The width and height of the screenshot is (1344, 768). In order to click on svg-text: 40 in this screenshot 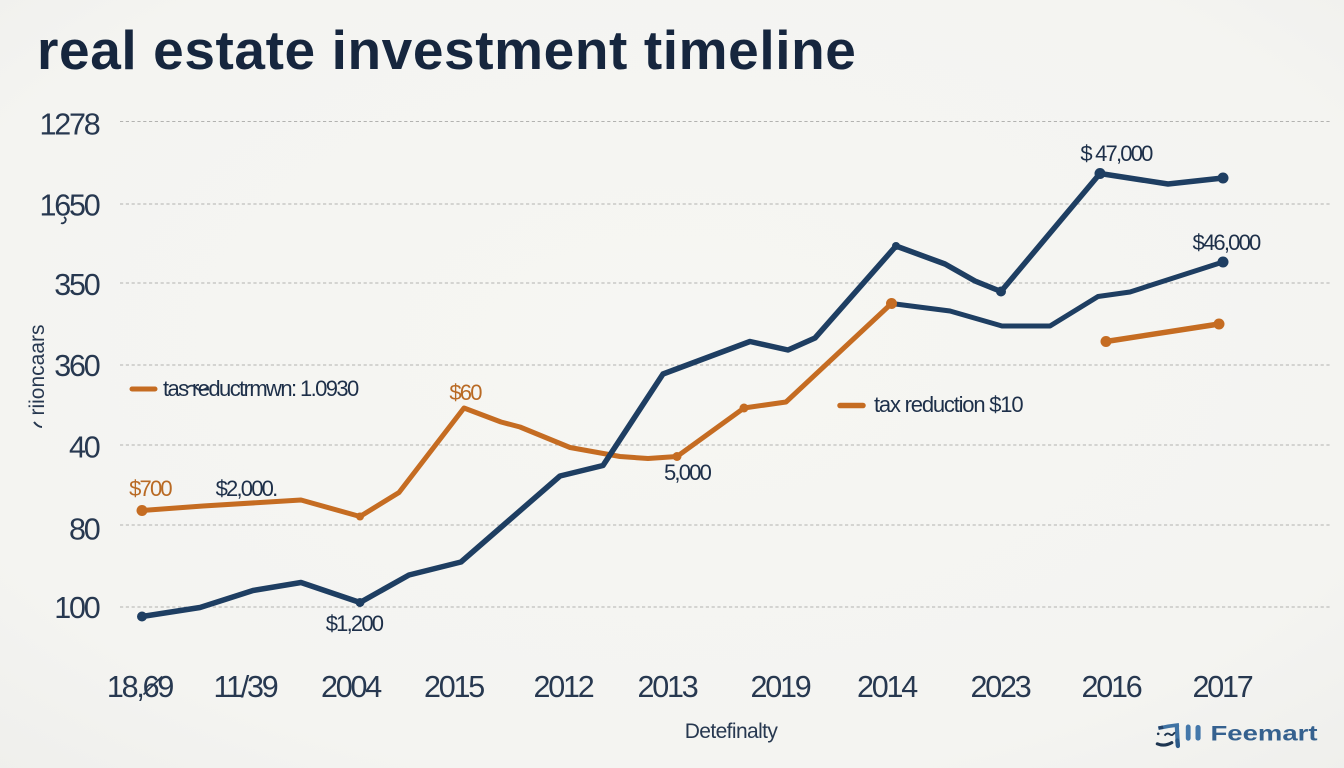, I will do `click(84, 448)`.